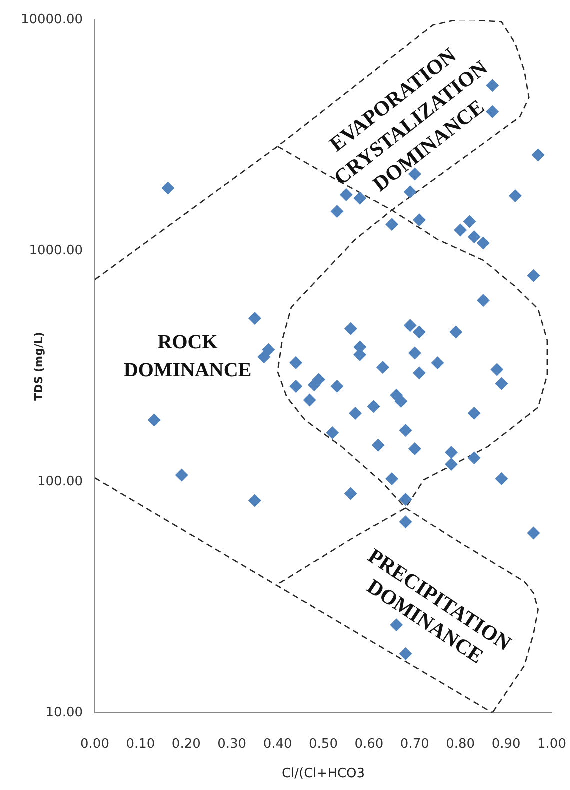 This screenshot has height=790, width=570. What do you see at coordinates (141, 744) in the screenshot?
I see `x-tick-label: 0.10` at bounding box center [141, 744].